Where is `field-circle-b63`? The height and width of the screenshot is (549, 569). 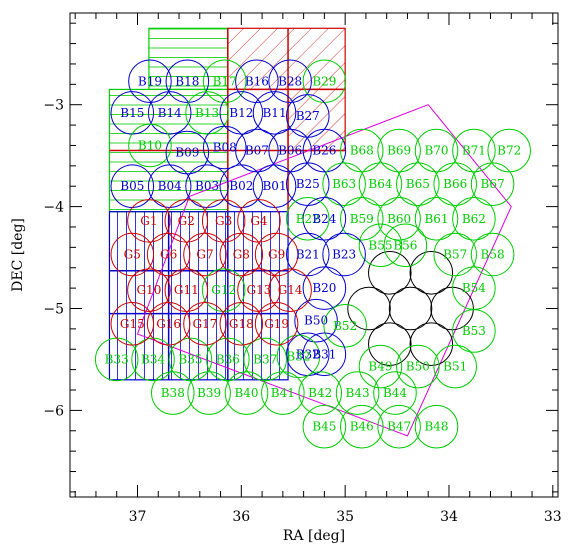 field-circle-b63 is located at coordinates (344, 184).